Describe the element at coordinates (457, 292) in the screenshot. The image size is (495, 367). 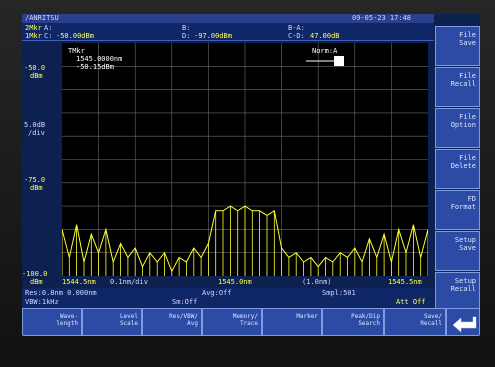
I see `softkey-setup-recall: Setup Recall` at that location.